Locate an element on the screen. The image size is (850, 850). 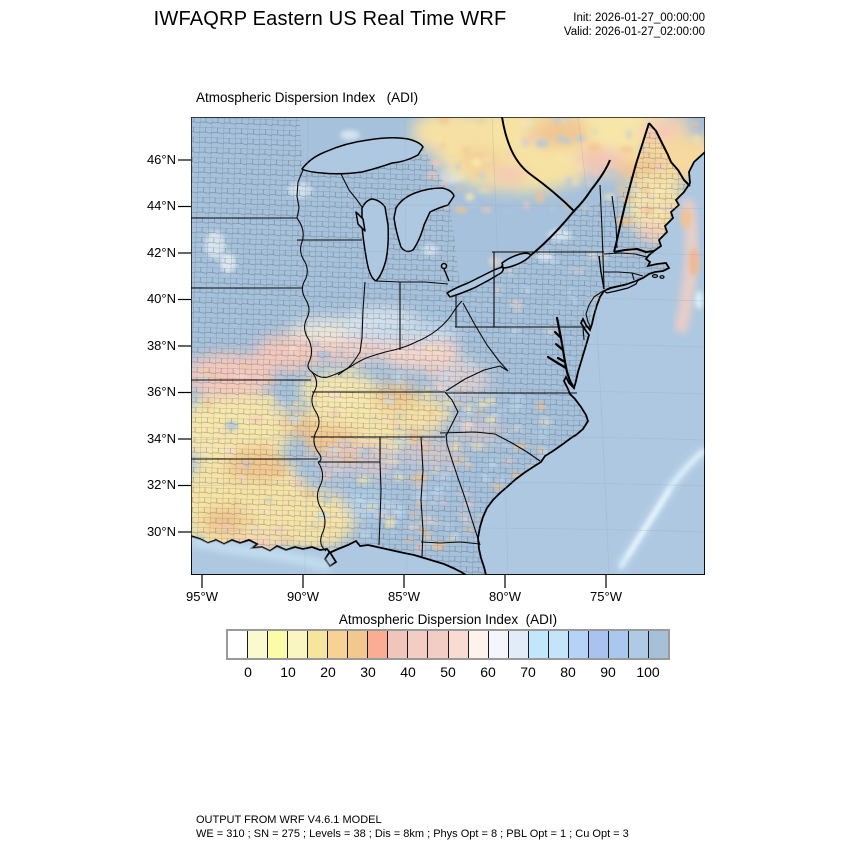
lake-superior is located at coordinates (362, 155).